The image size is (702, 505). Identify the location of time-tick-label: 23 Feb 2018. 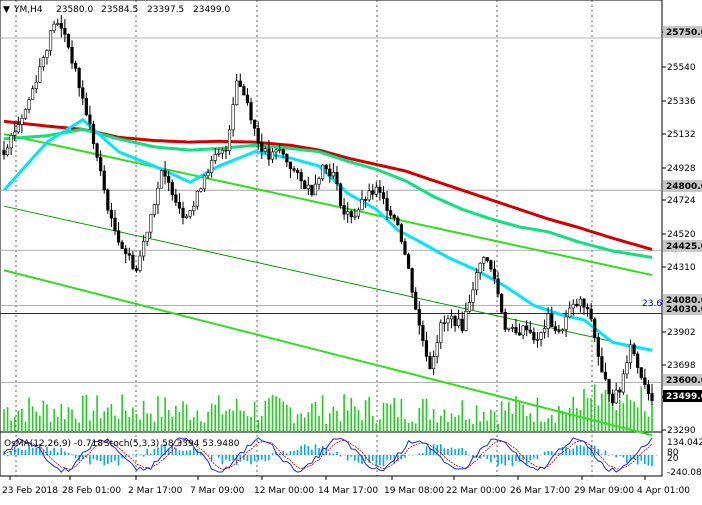
(30, 491).